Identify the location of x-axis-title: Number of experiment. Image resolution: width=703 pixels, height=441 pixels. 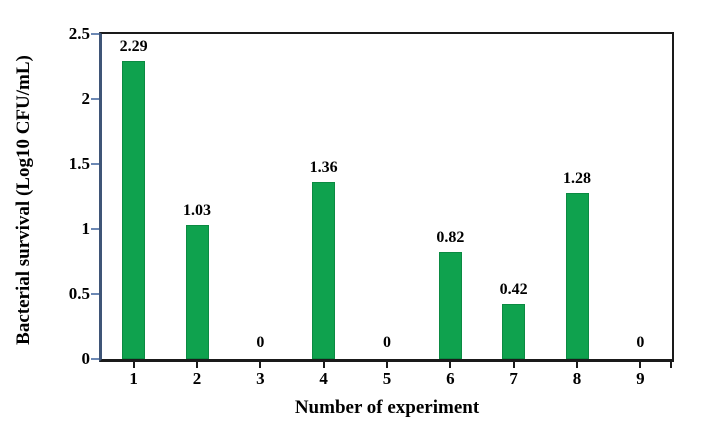
(387, 407).